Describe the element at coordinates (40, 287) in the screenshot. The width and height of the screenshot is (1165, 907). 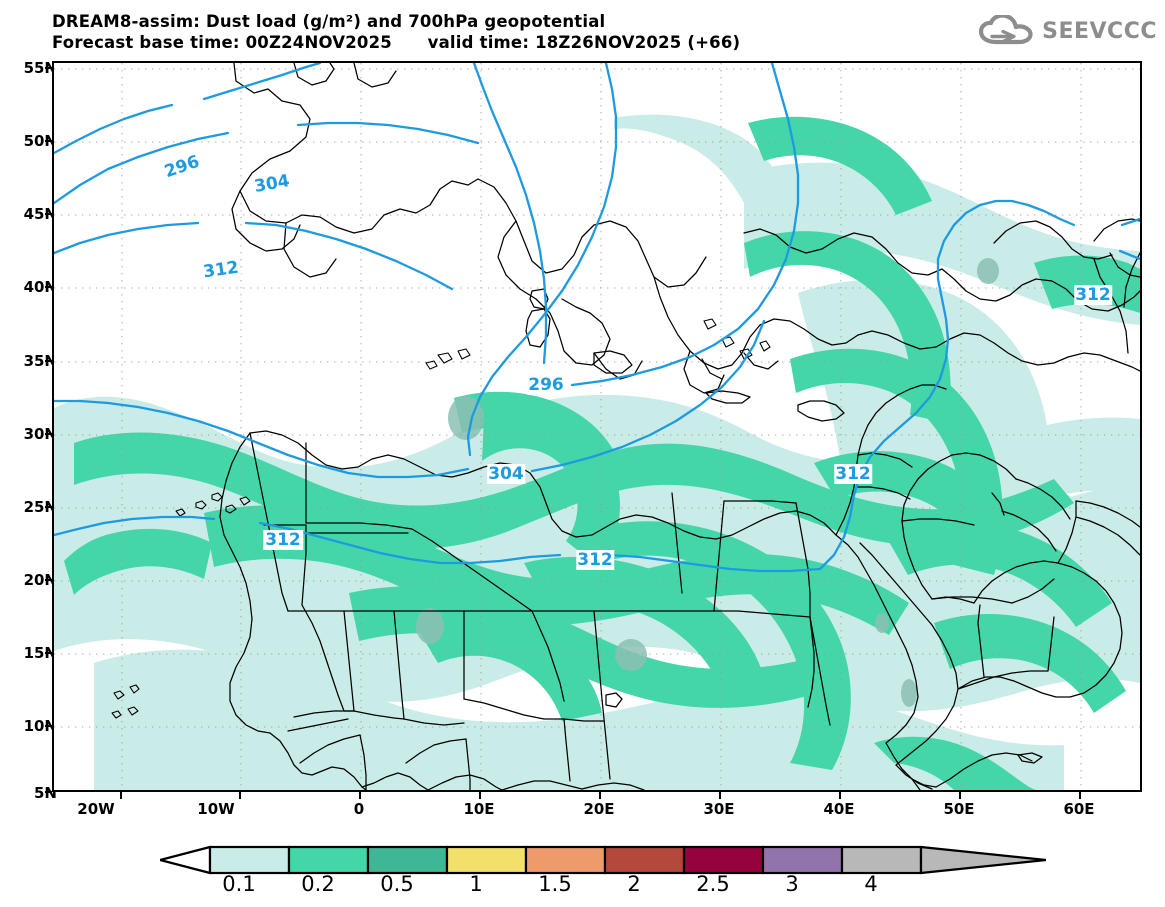
I see `y-axis-label-40n: 40N` at that location.